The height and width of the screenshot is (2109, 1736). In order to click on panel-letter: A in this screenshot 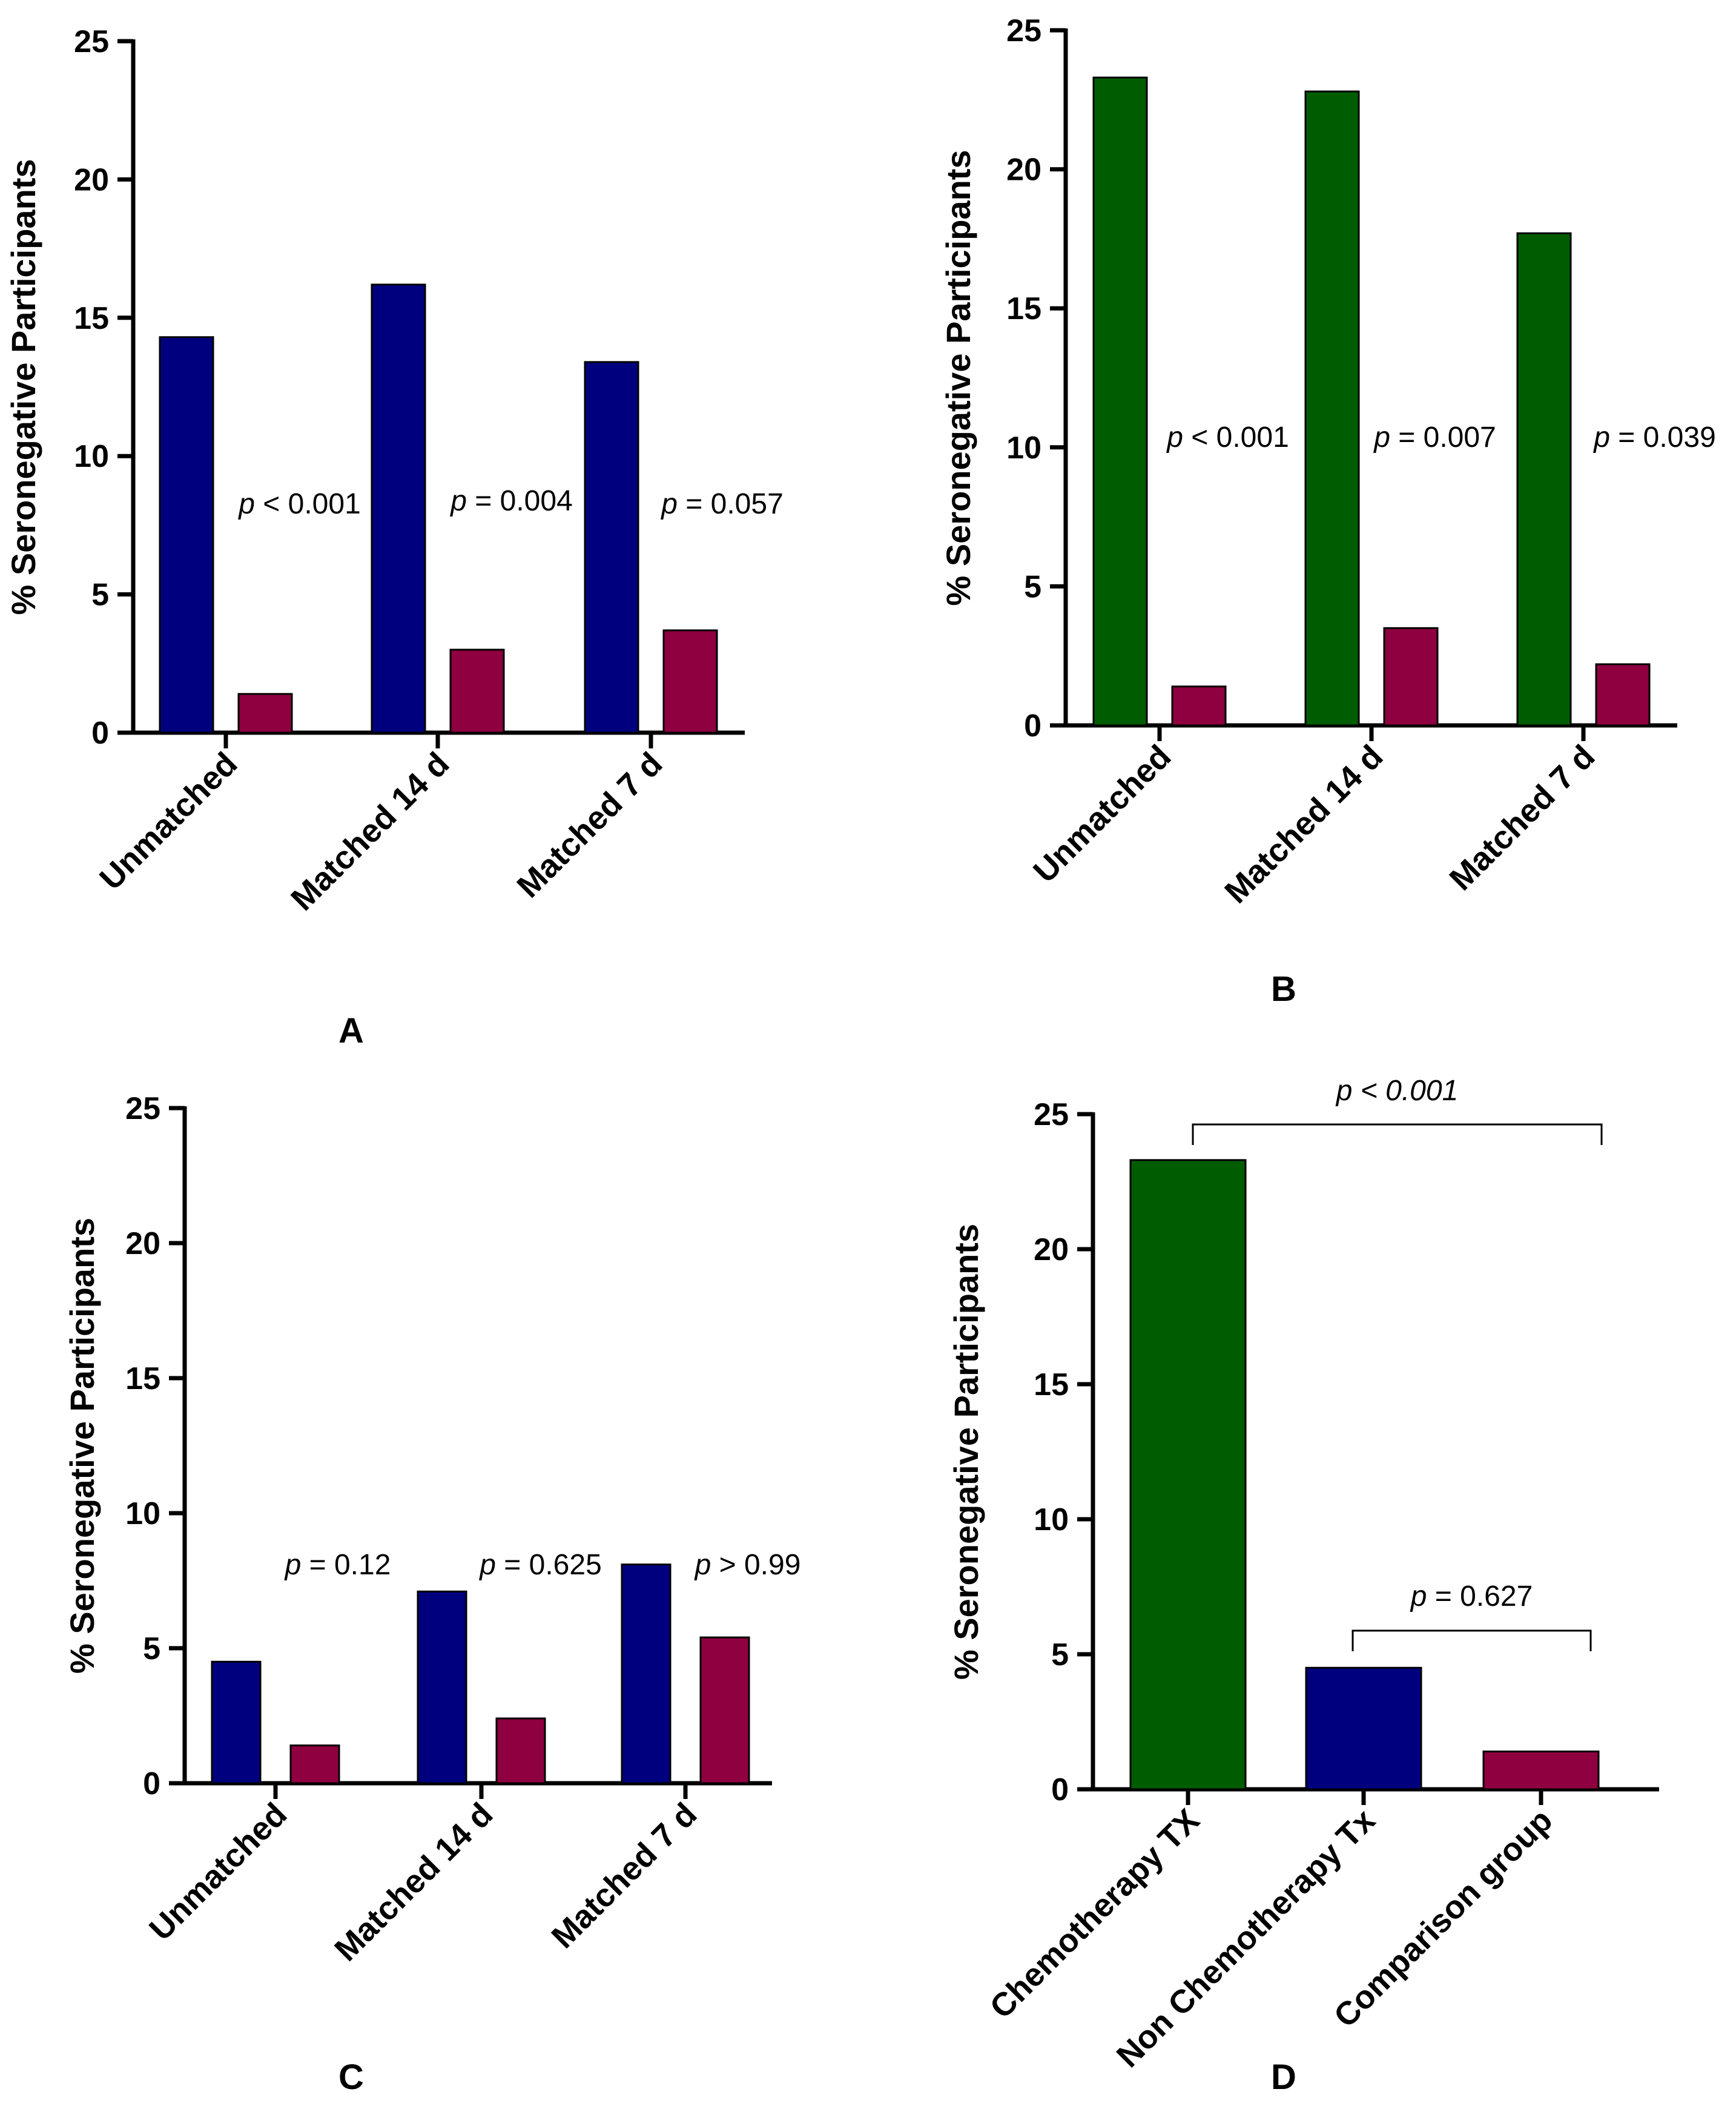, I will do `click(351, 1031)`.